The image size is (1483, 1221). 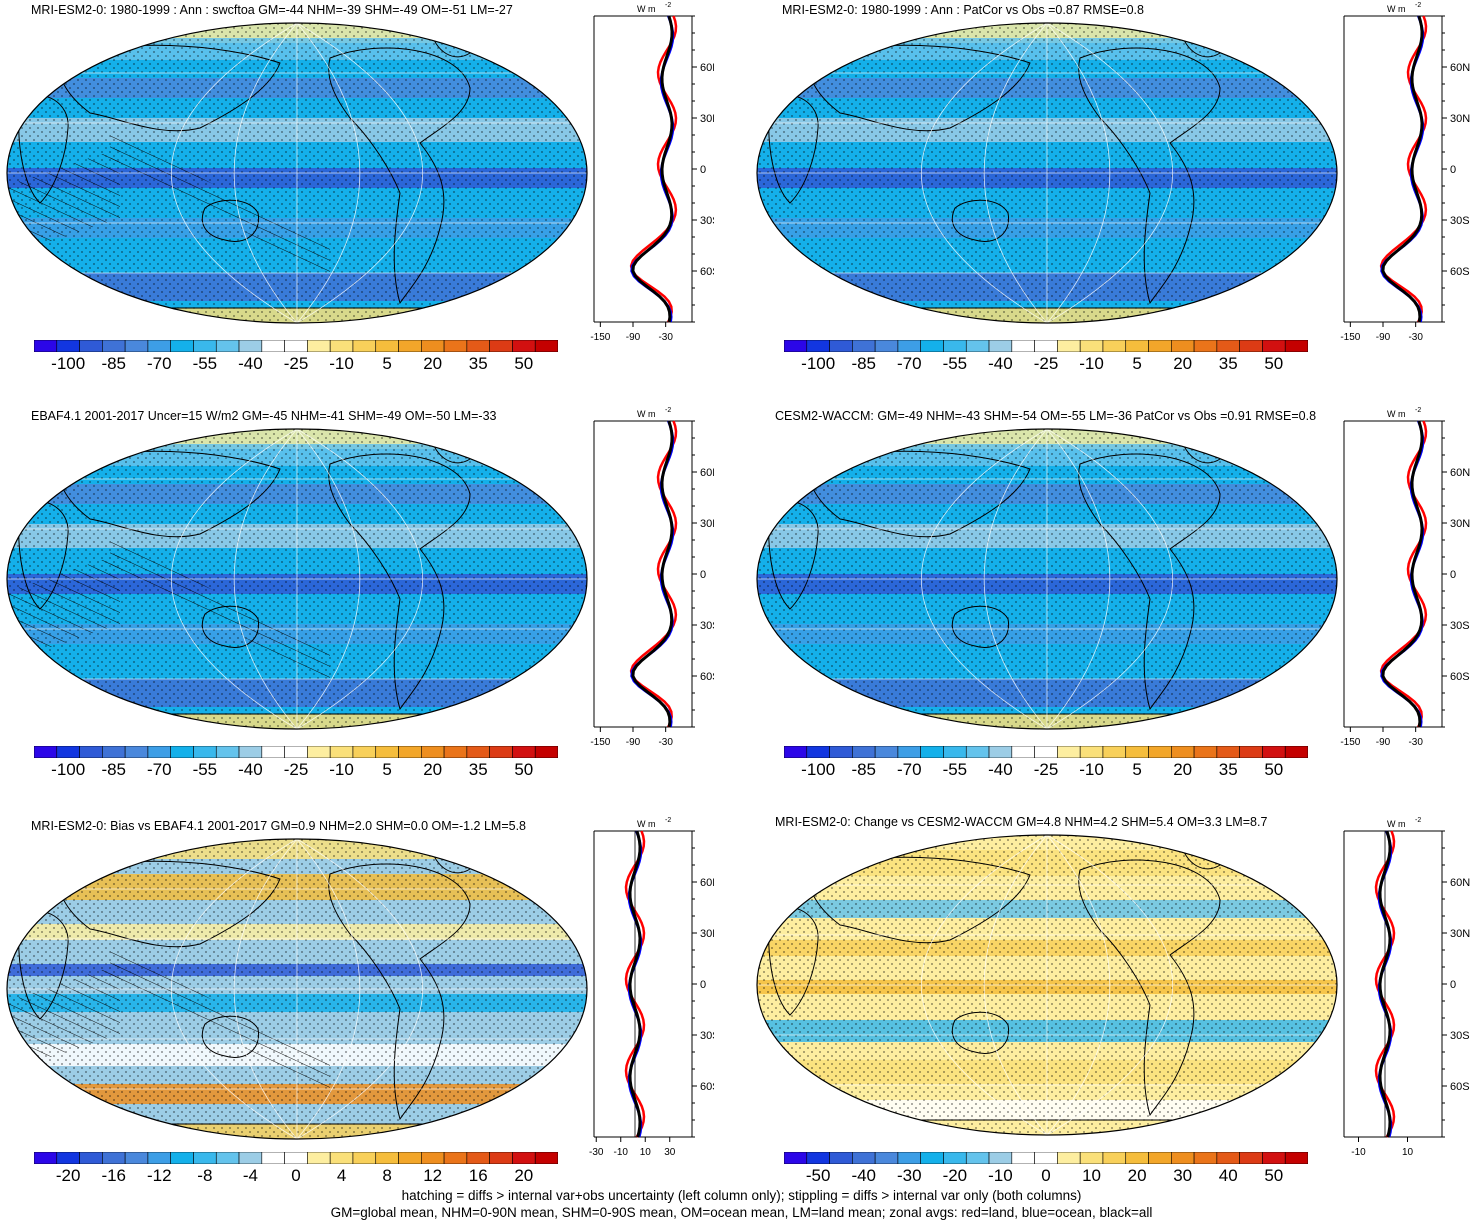 What do you see at coordinates (600, 337) in the screenshot?
I see `zonal-x-tick: -150` at bounding box center [600, 337].